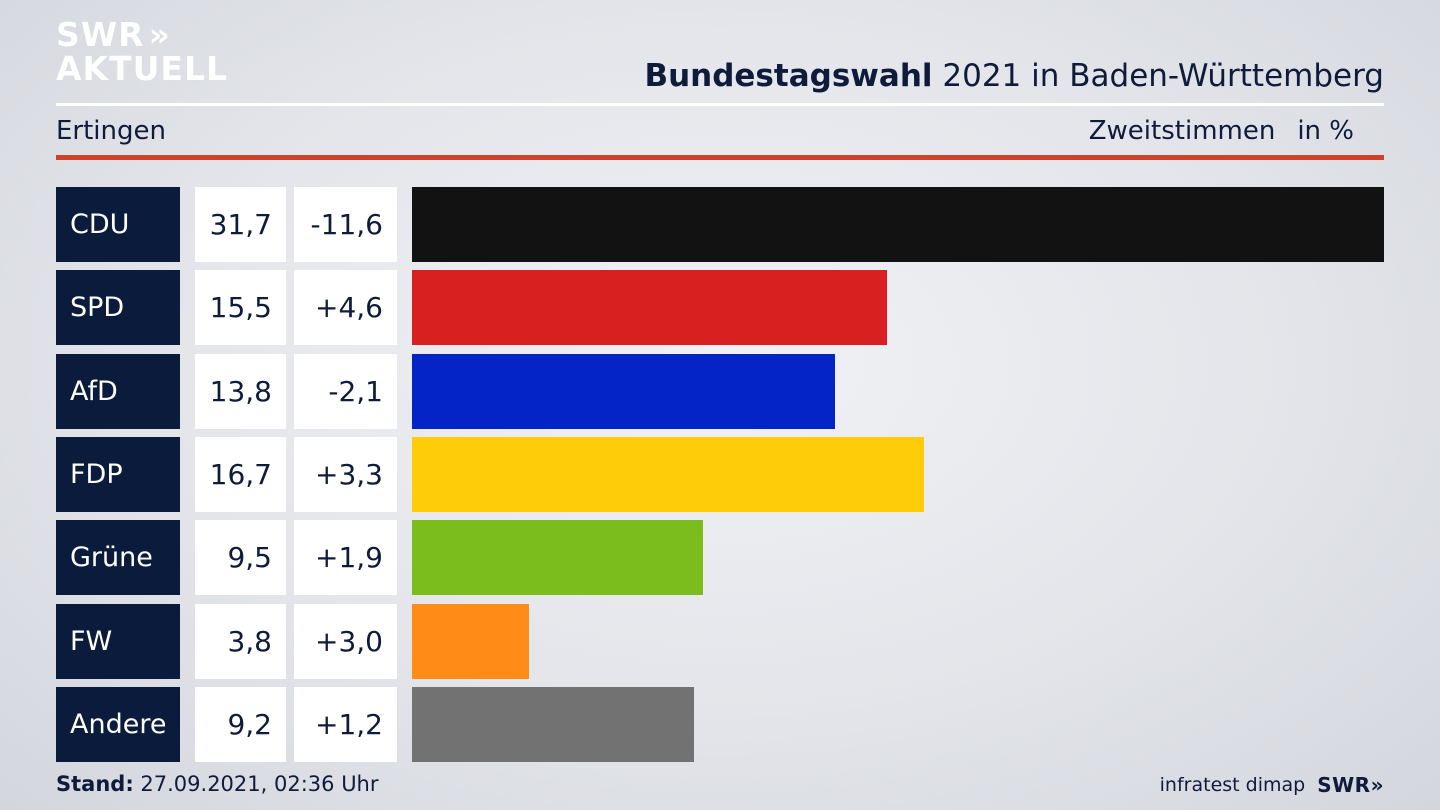 This screenshot has height=810, width=1440. What do you see at coordinates (100, 34) in the screenshot?
I see `logo-swr: SWR` at bounding box center [100, 34].